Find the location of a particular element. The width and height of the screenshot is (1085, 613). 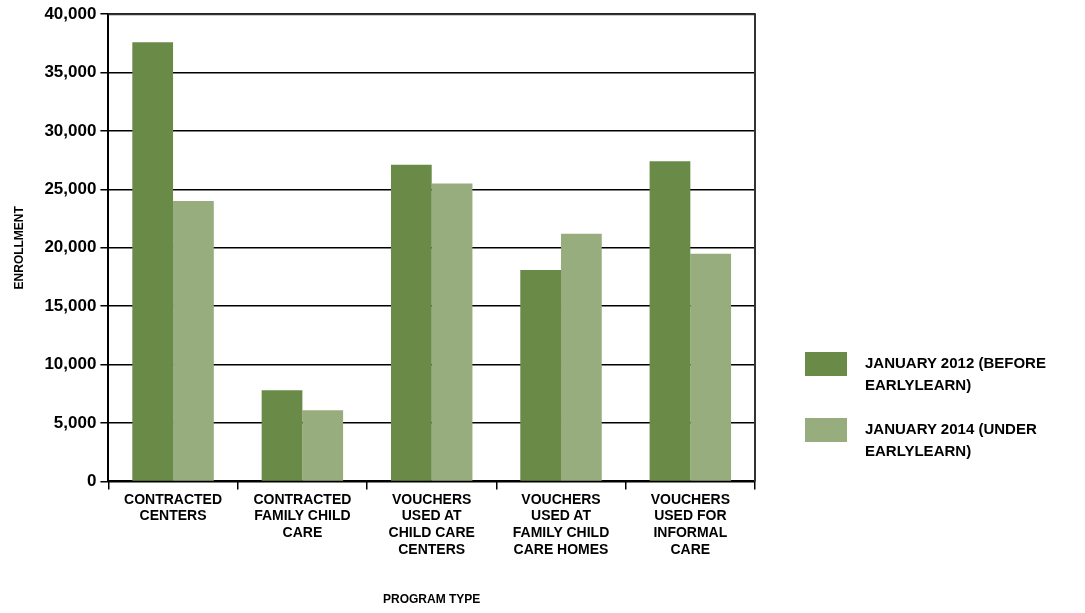

x-tick-label: VOUCHERS USED AT FAMILY CHILD CARE HOMES is located at coordinates (561, 524).